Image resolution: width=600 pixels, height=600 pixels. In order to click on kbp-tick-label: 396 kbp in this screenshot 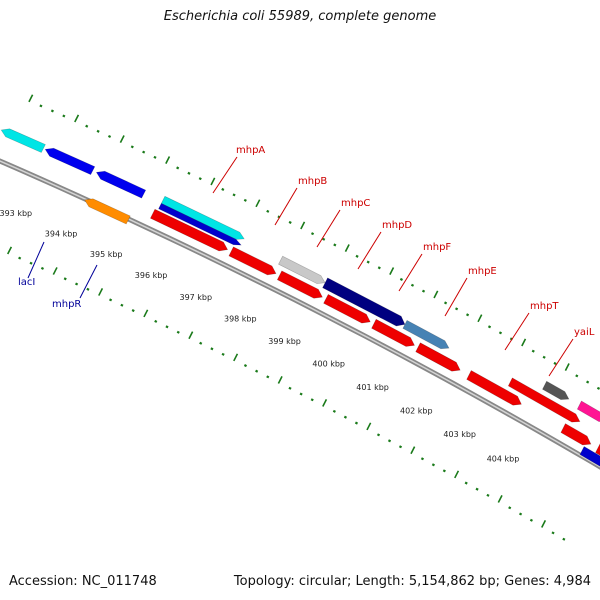, I will do `click(151, 275)`.